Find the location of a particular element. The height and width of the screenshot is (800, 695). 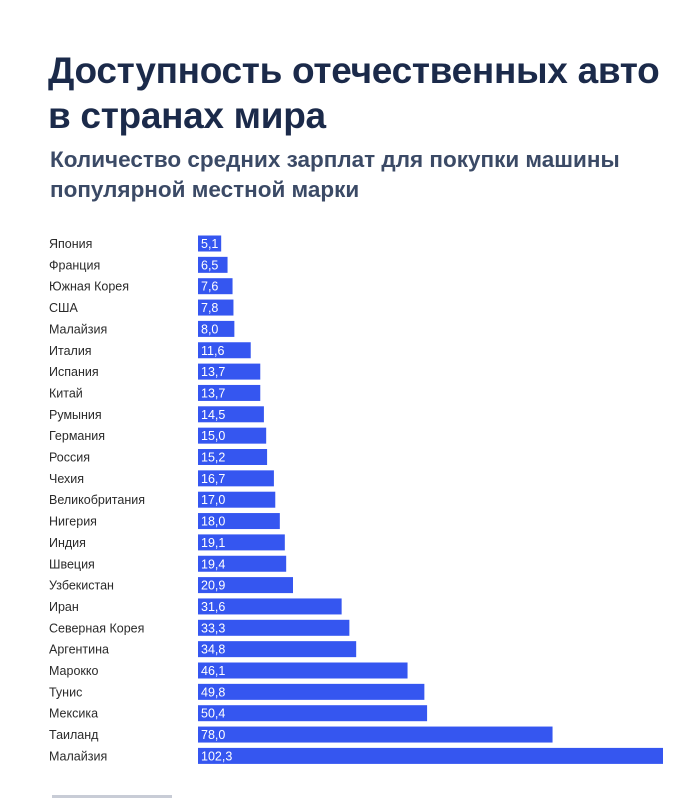

value-label: 78,0 is located at coordinates (213, 735).